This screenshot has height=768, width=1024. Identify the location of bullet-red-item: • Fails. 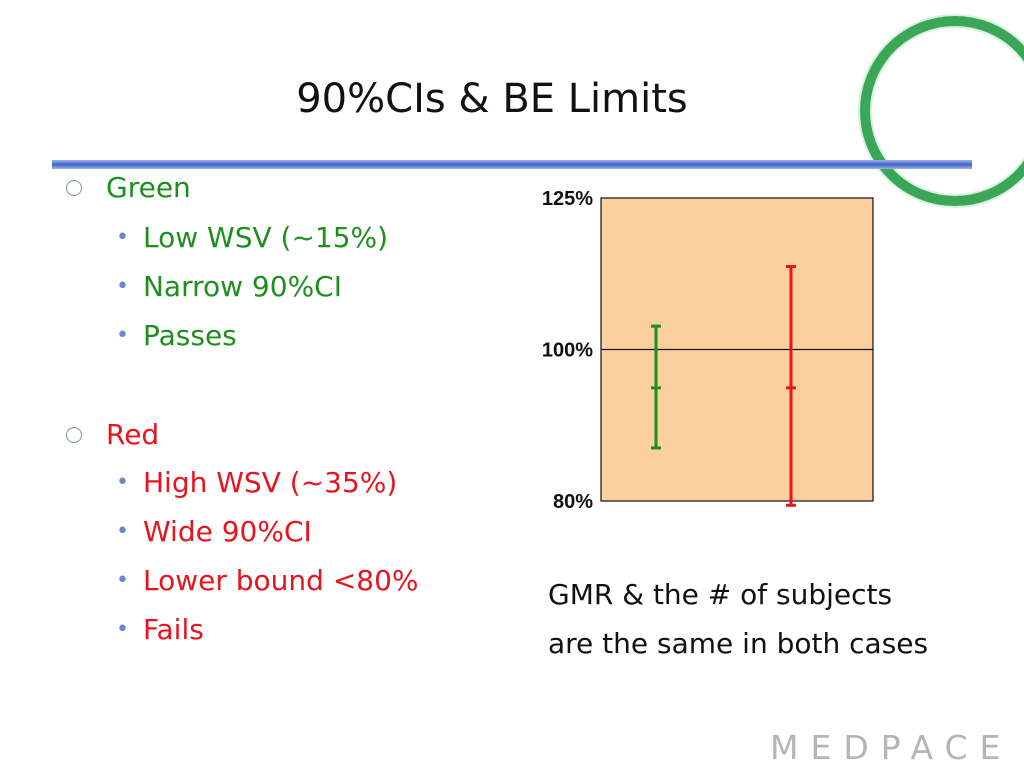
(160, 630).